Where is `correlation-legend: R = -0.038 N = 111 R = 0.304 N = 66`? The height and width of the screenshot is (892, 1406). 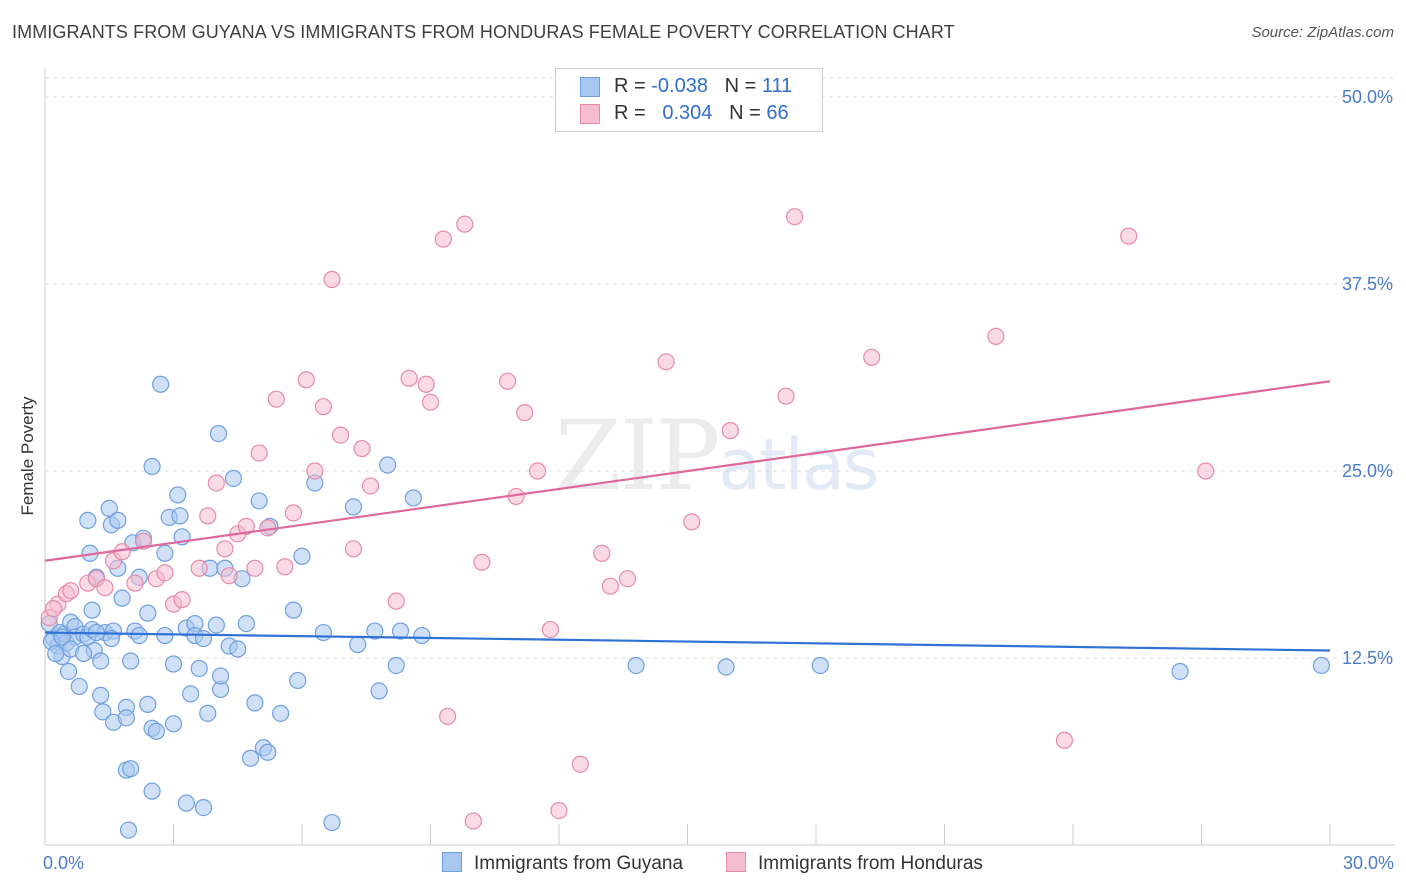
correlation-legend: R = -0.038 N = 111 R = 0.304 N = 66 is located at coordinates (689, 100).